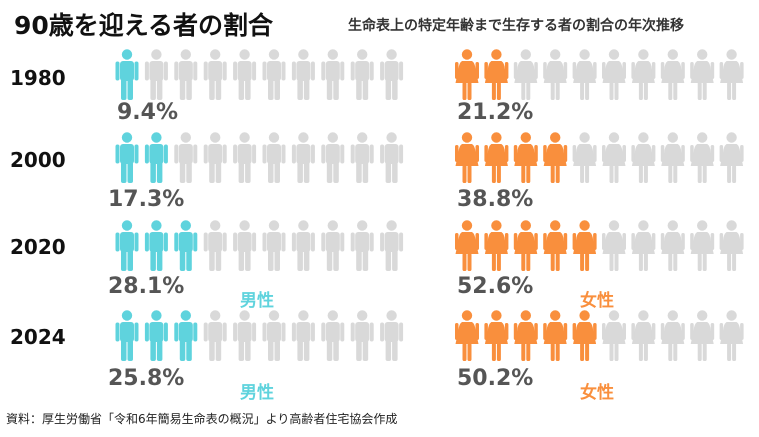 Image resolution: width=759 pixels, height=437 pixels. What do you see at coordinates (38, 247) in the screenshot?
I see `year-label-2020: 2020` at bounding box center [38, 247].